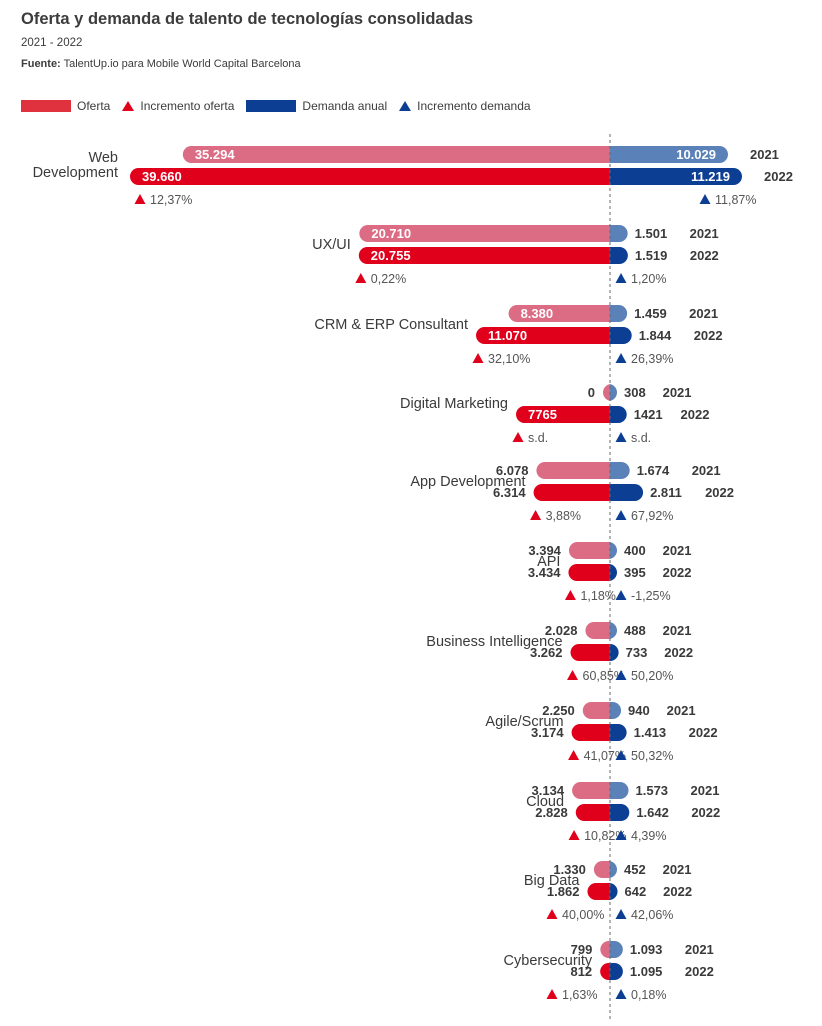 This screenshot has width=822, height=1026. Describe the element at coordinates (563, 516) in the screenshot. I see `offer-increment-label: 3,88%` at that location.